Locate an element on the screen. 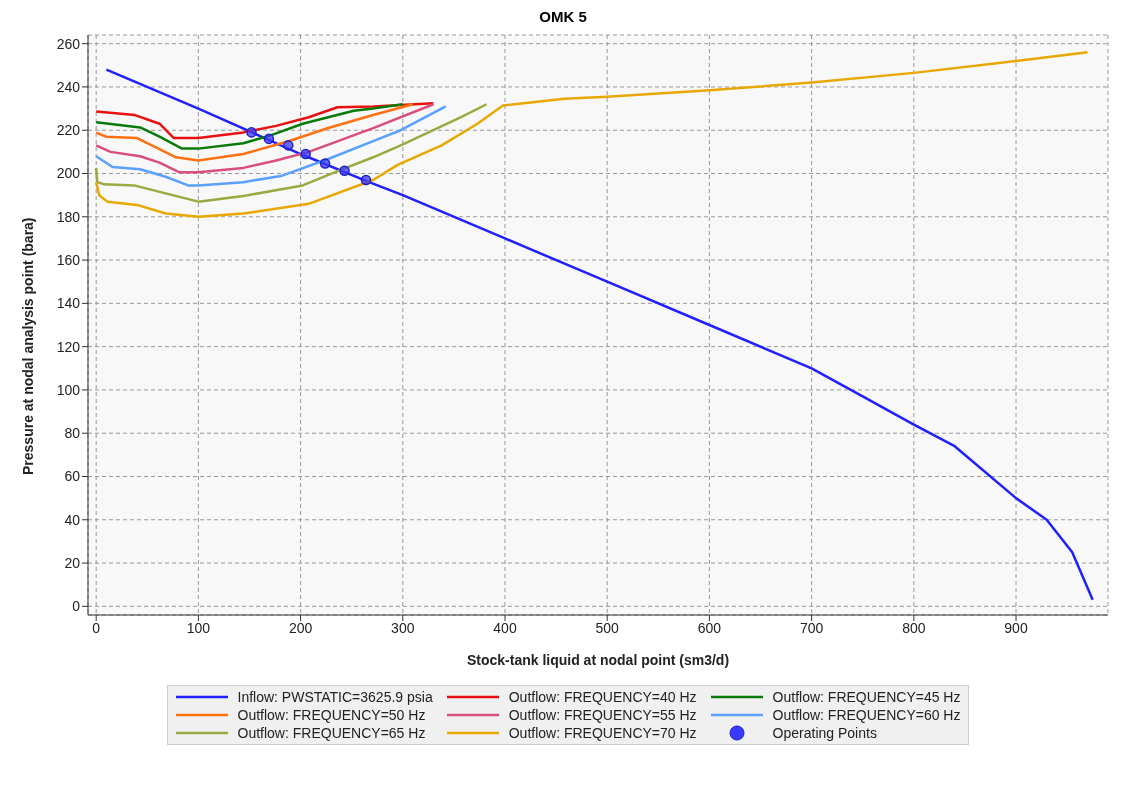 This screenshot has width=1134, height=796. y-tick-label: 140 is located at coordinates (68, 303).